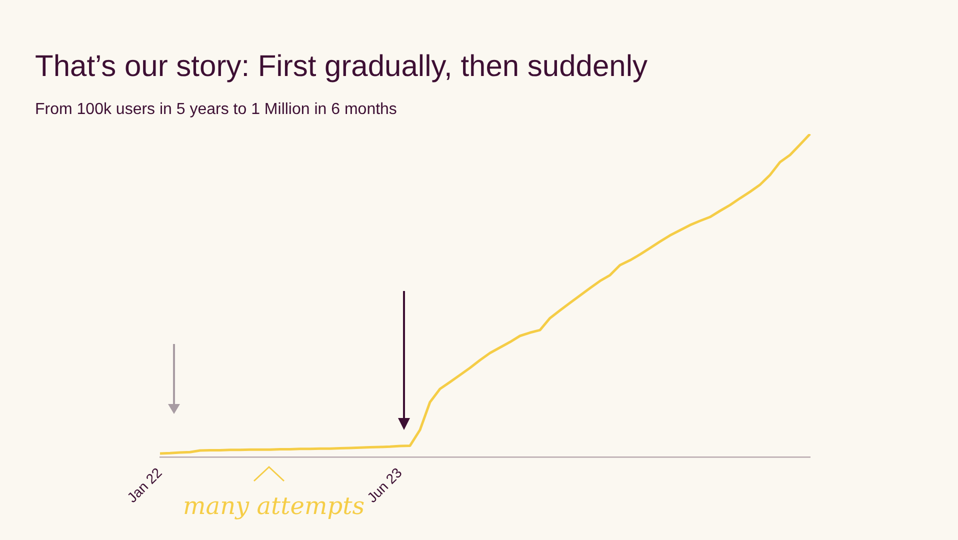 The width and height of the screenshot is (958, 540). I want to click on text: many attempts, so click(274, 506).